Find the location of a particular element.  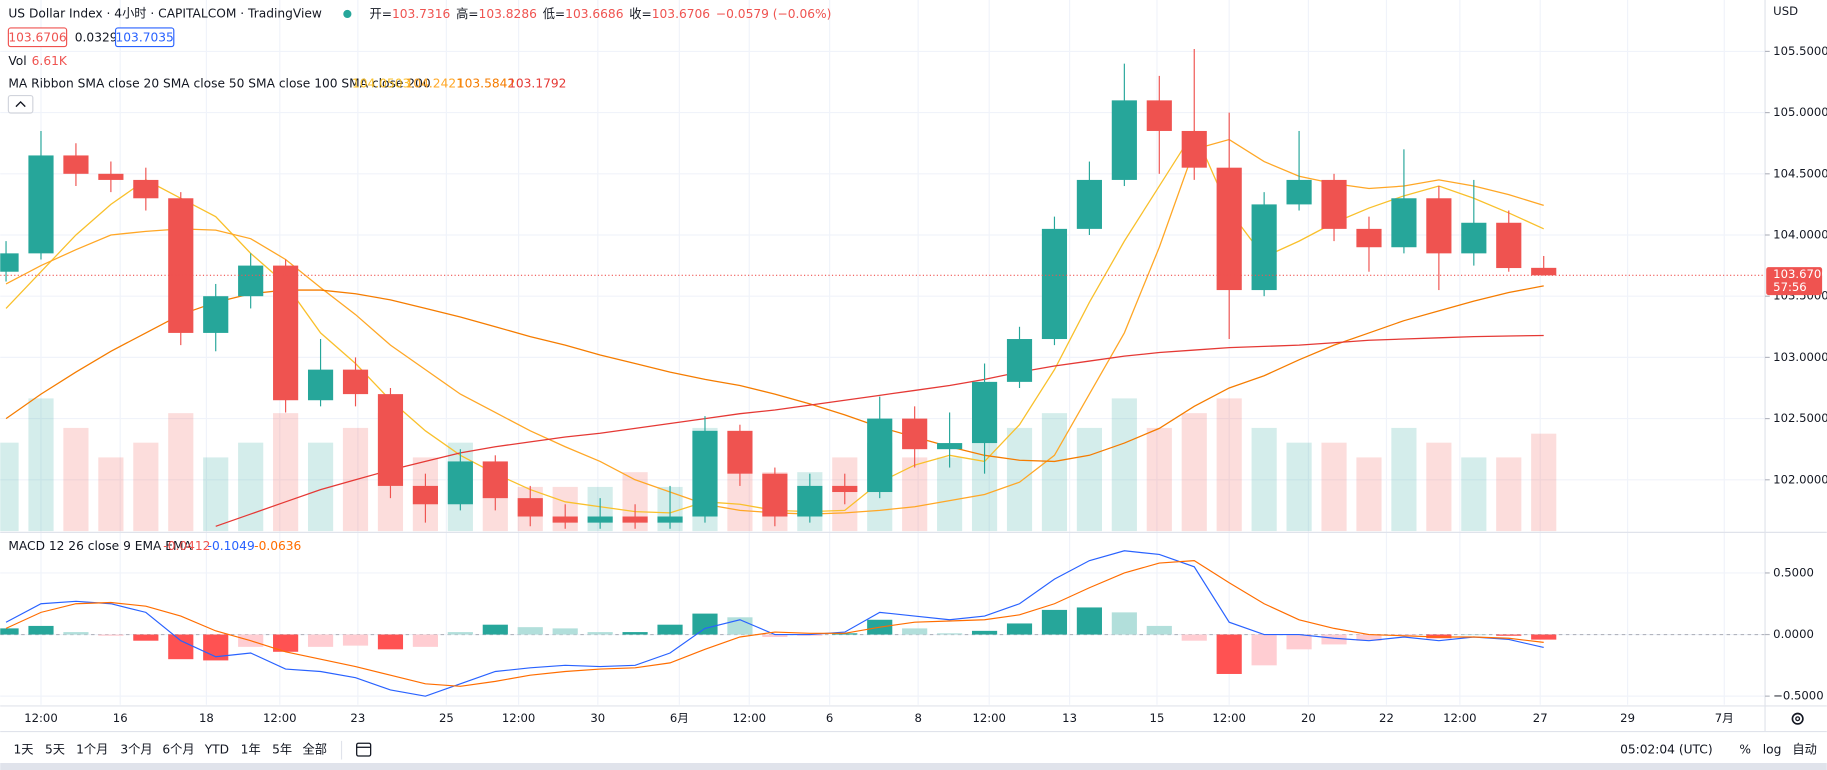

range-button: YTD is located at coordinates (216, 750).